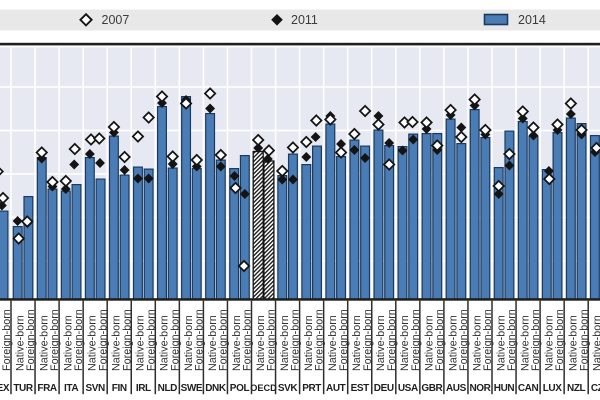  I want to click on svg-text: SVK, so click(288, 388).